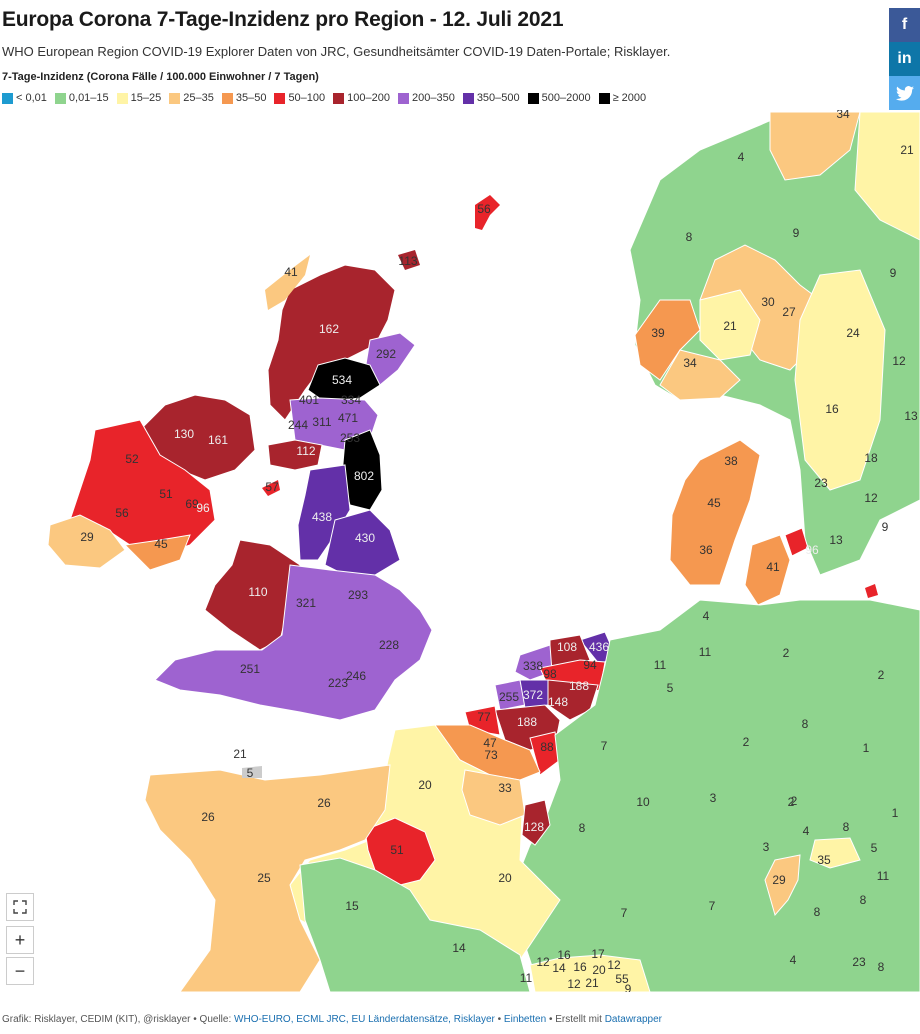 The image size is (920, 1034). I want to click on embed-link: Einbetten, so click(525, 1019).